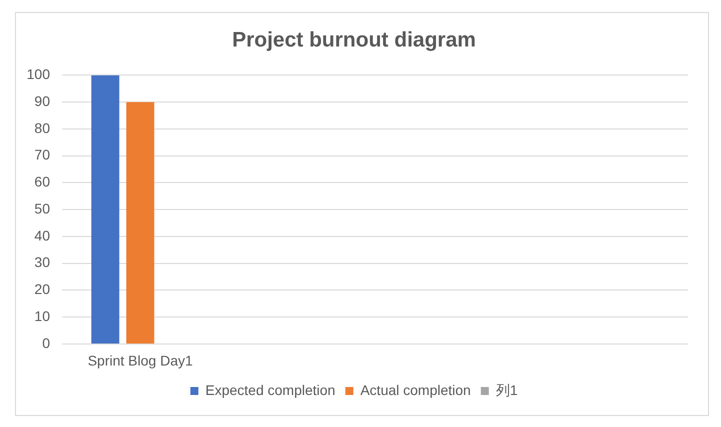 Image resolution: width=721 pixels, height=427 pixels. I want to click on y-tick-label: 70, so click(42, 154).